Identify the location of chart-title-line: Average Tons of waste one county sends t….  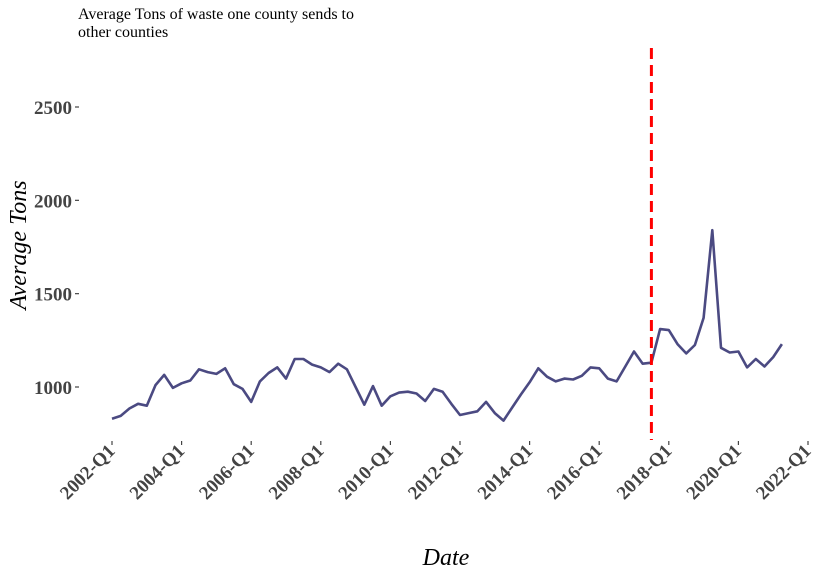
(216, 14).